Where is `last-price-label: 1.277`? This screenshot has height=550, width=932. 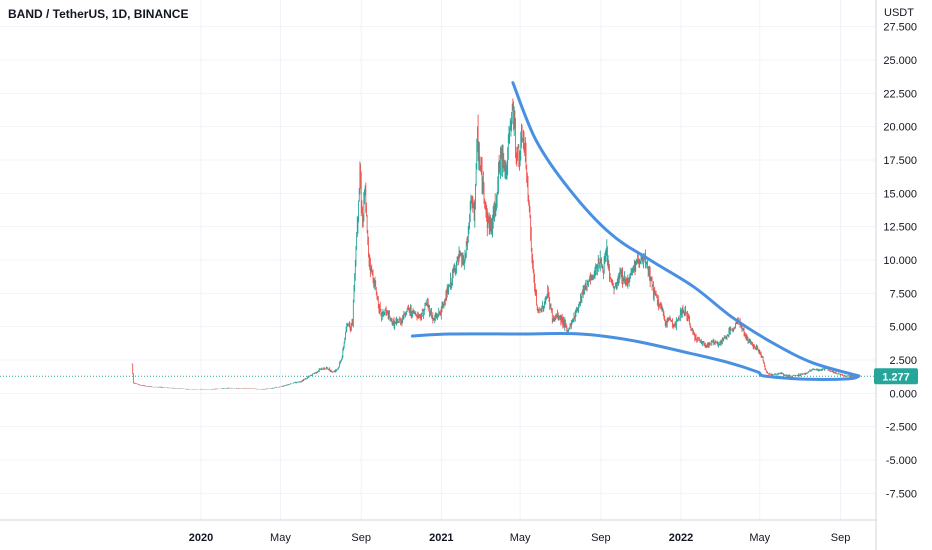
last-price-label: 1.277 is located at coordinates (896, 377).